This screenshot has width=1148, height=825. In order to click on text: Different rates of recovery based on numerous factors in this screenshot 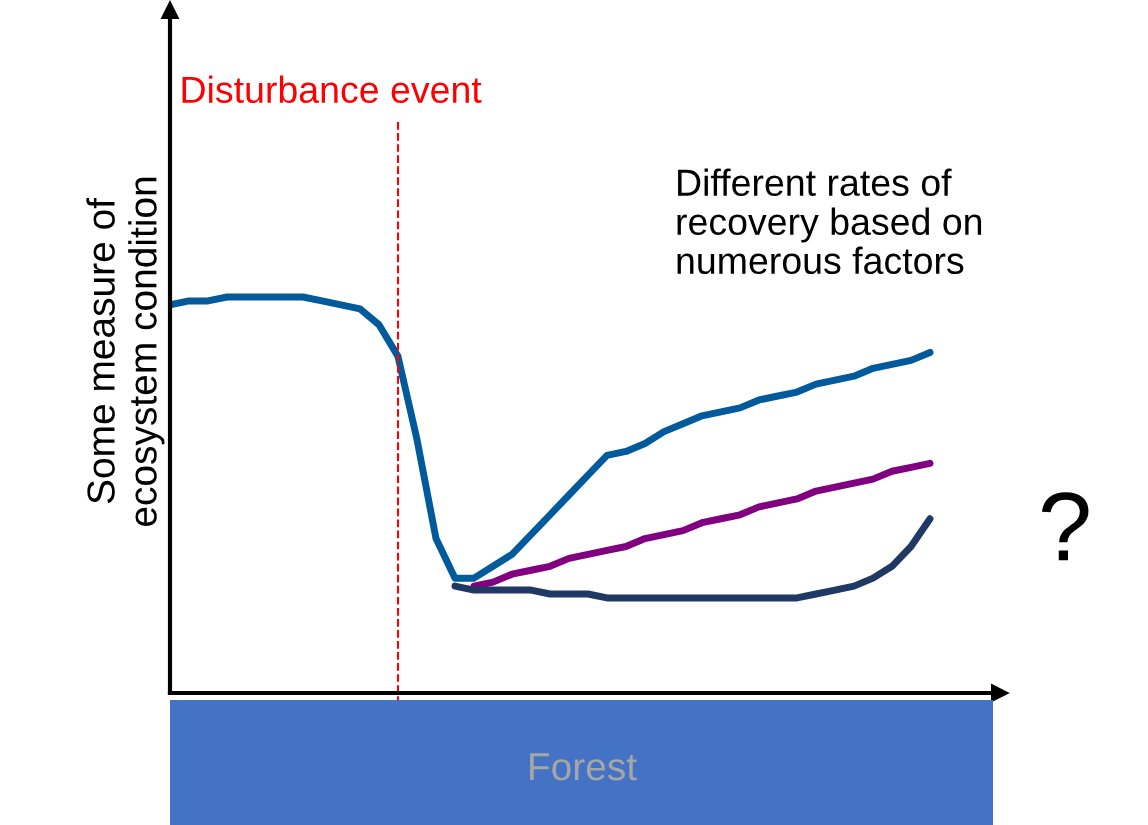, I will do `click(829, 221)`.